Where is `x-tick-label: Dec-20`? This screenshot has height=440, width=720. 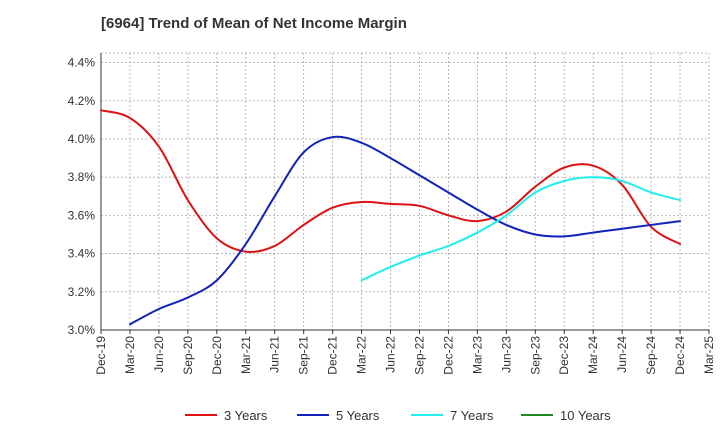
x-tick-label: Dec-20 is located at coordinates (217, 355).